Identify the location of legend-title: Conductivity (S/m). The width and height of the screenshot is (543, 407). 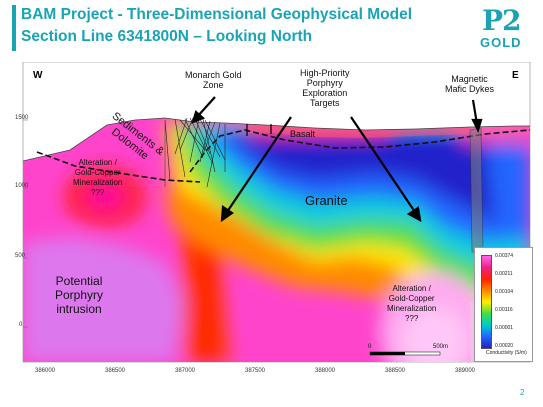
(506, 353).